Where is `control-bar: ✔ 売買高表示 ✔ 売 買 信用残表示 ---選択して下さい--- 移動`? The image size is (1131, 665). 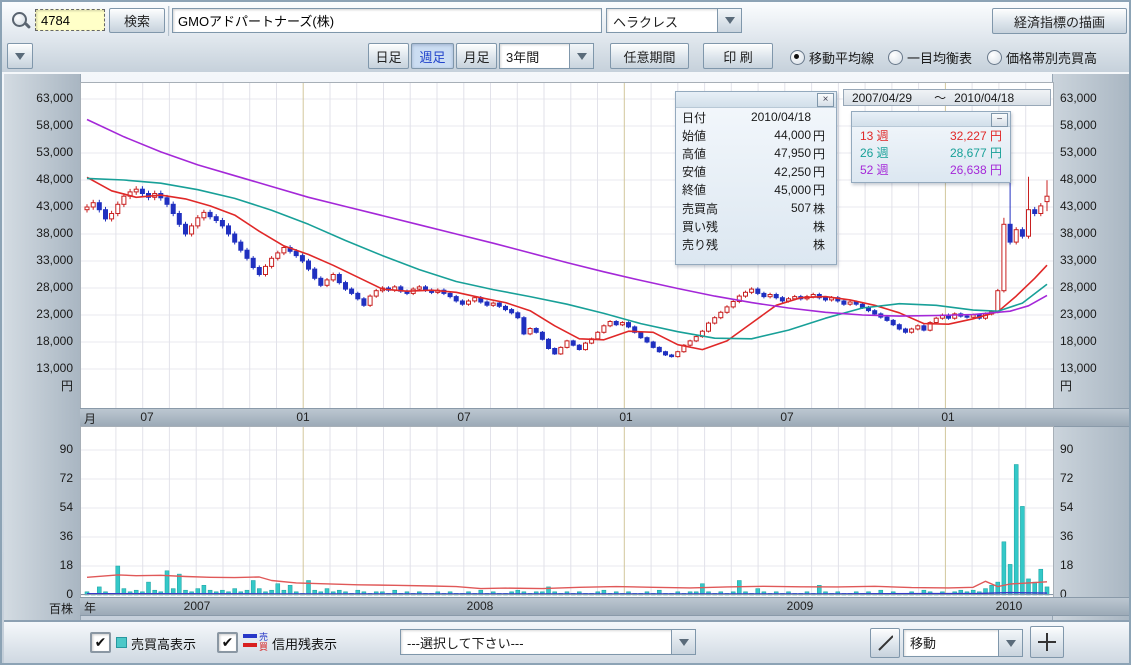 control-bar: ✔ 売買高表示 ✔ 売 買 信用残表示 ---選択して下さい--- 移動 is located at coordinates (566, 641).